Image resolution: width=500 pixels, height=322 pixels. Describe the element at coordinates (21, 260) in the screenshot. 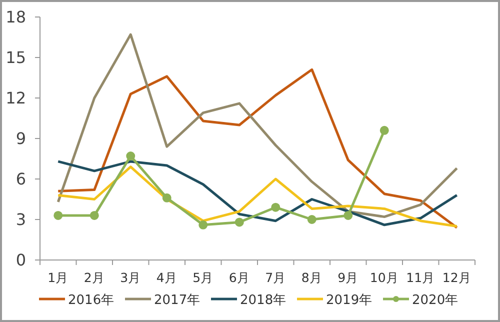

I see `y-tick-label: 0` at that location.